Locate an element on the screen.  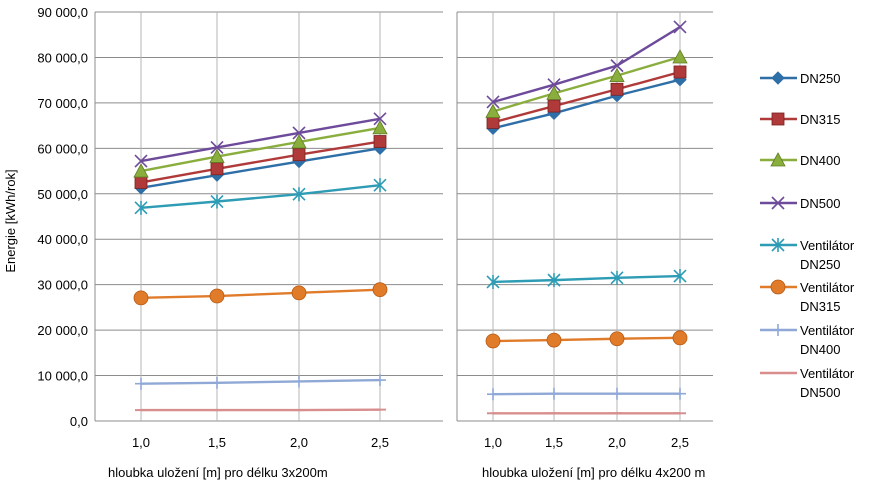
y-tick-label: 30 000,0 is located at coordinates (62, 285).